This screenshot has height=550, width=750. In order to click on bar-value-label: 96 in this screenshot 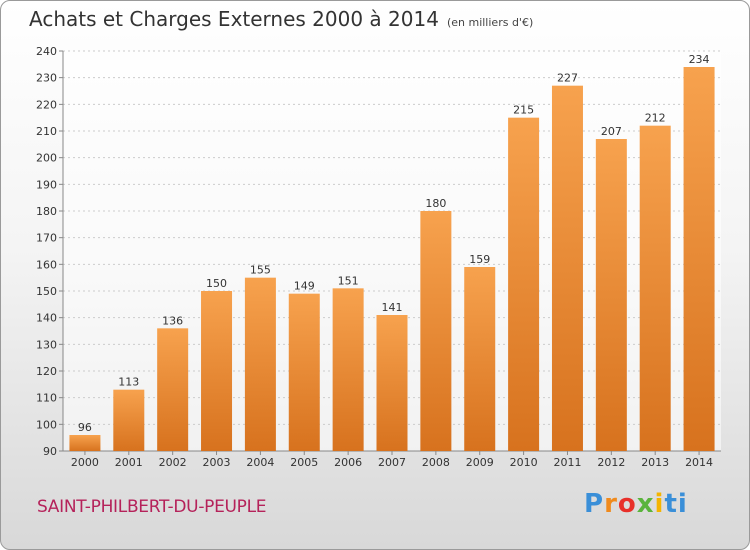, I will do `click(85, 427)`.